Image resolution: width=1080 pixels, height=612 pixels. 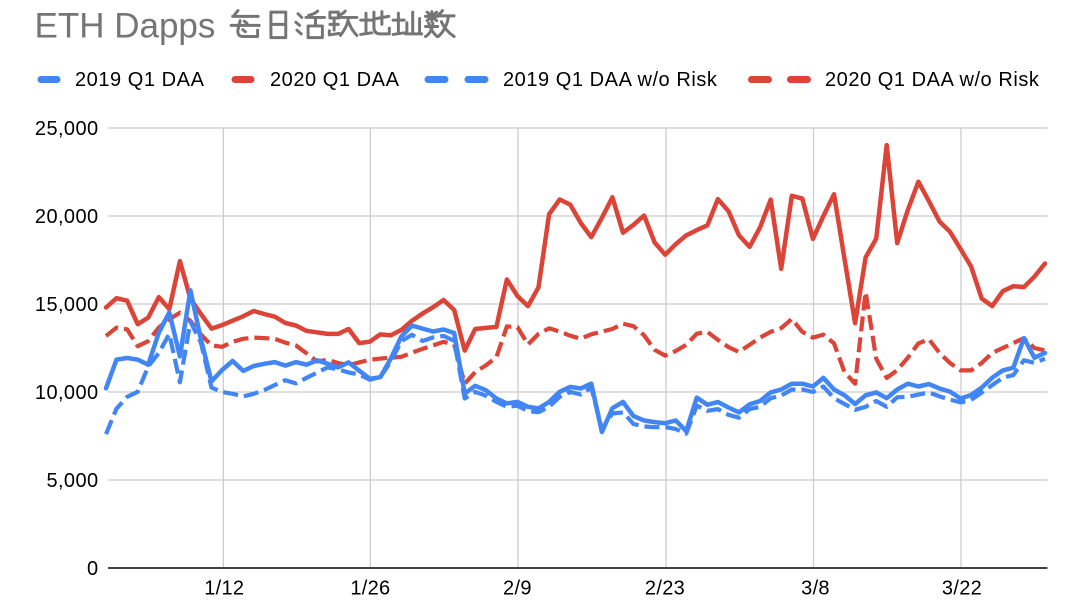 What do you see at coordinates (224, 589) in the screenshot?
I see `svg-text: 1/12` at bounding box center [224, 589].